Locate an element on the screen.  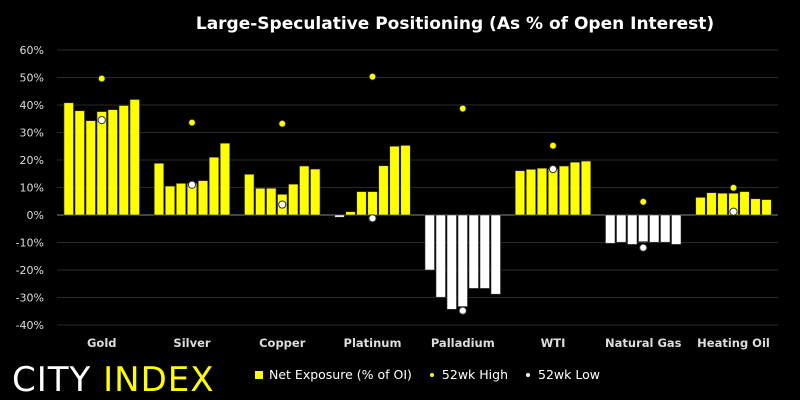
y-tick-label: 0% is located at coordinates (35, 215).